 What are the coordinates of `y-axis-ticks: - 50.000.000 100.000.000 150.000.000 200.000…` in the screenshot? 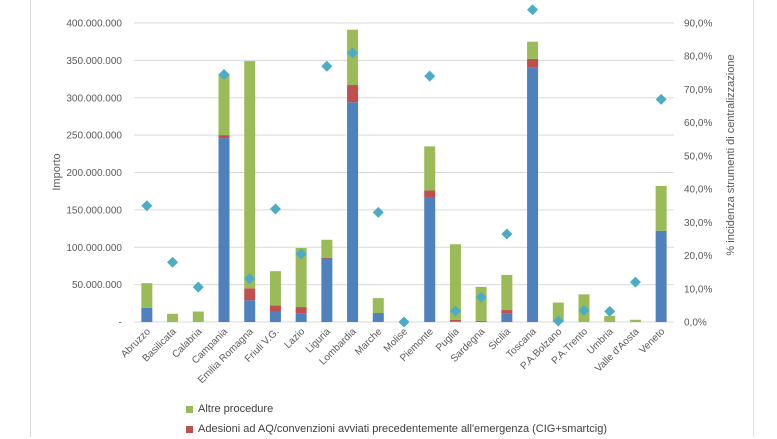 It's located at (94, 174).